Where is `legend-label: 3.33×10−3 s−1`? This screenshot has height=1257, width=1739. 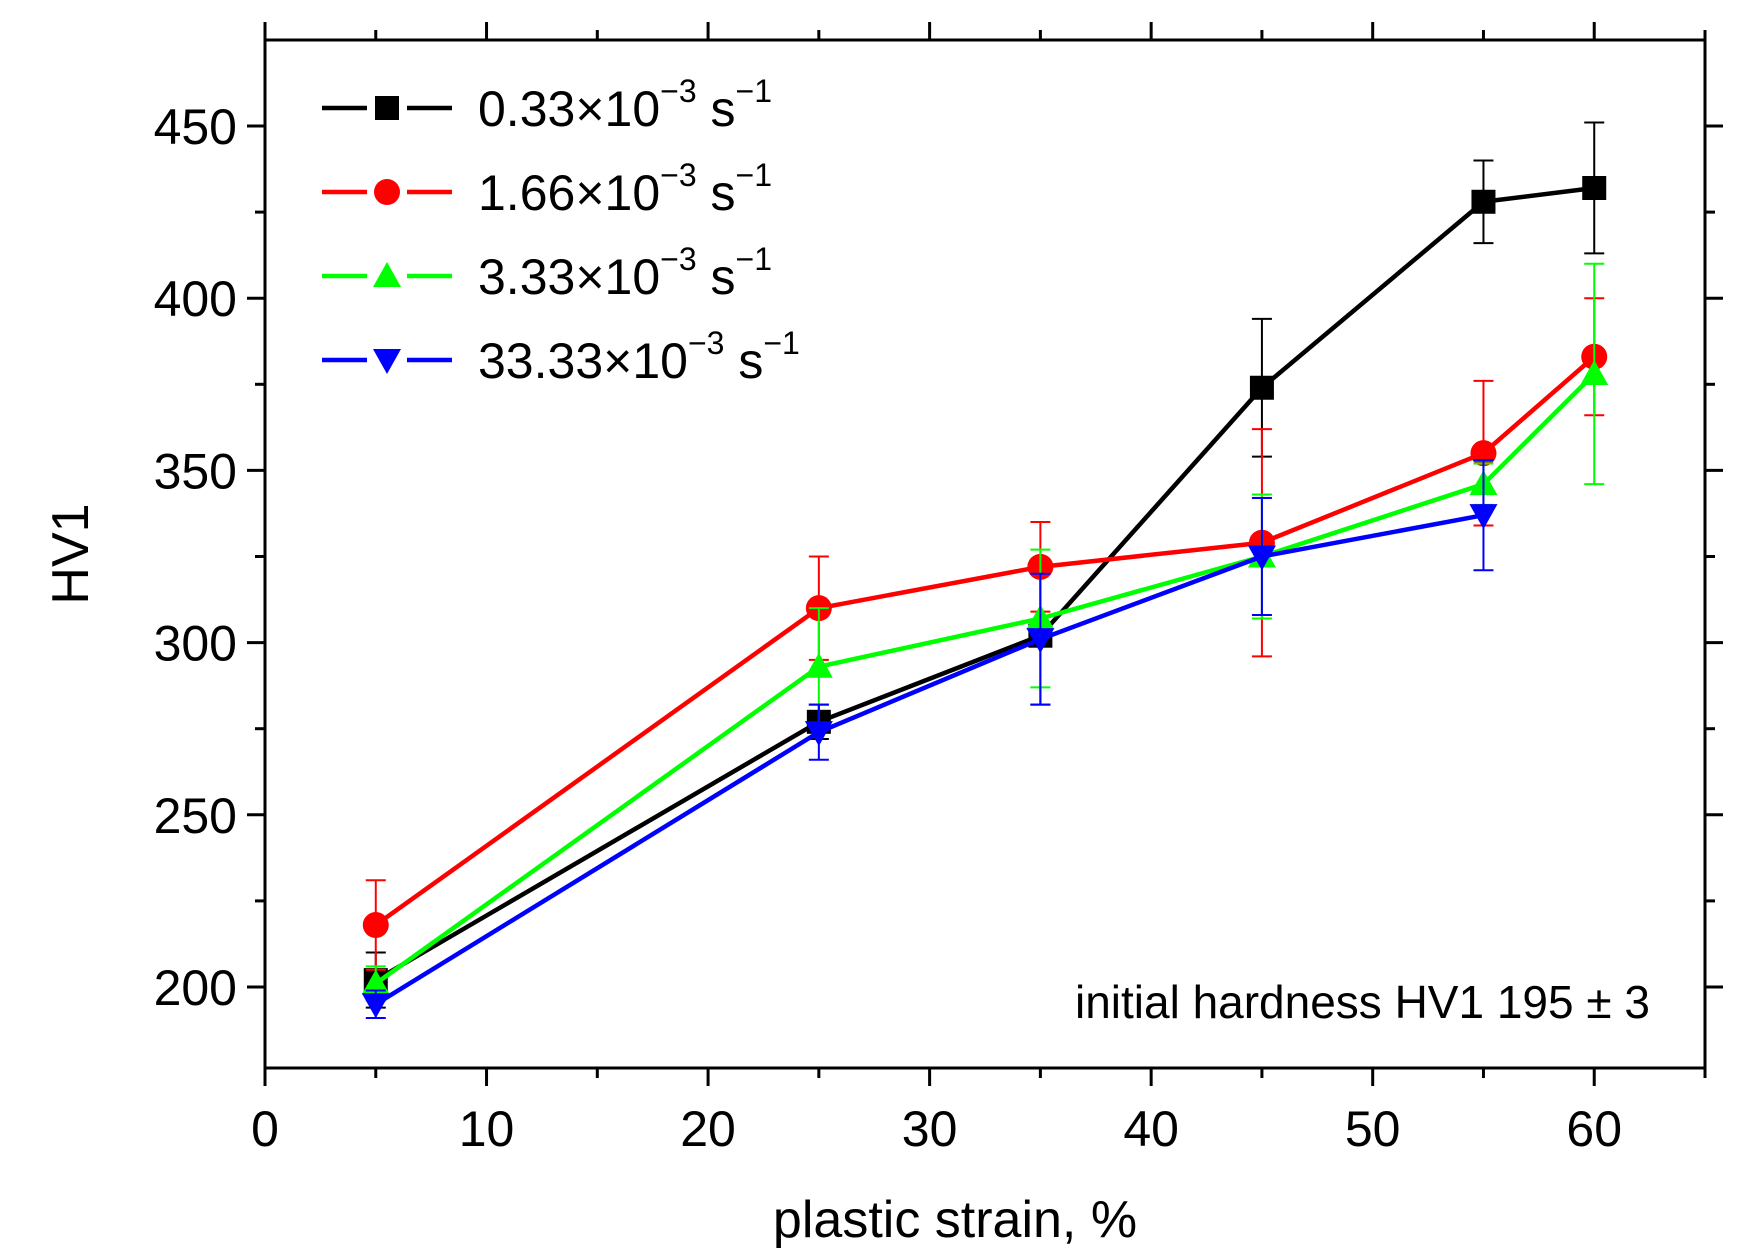 legend-label: 3.33×10−3 s−1 is located at coordinates (625, 273).